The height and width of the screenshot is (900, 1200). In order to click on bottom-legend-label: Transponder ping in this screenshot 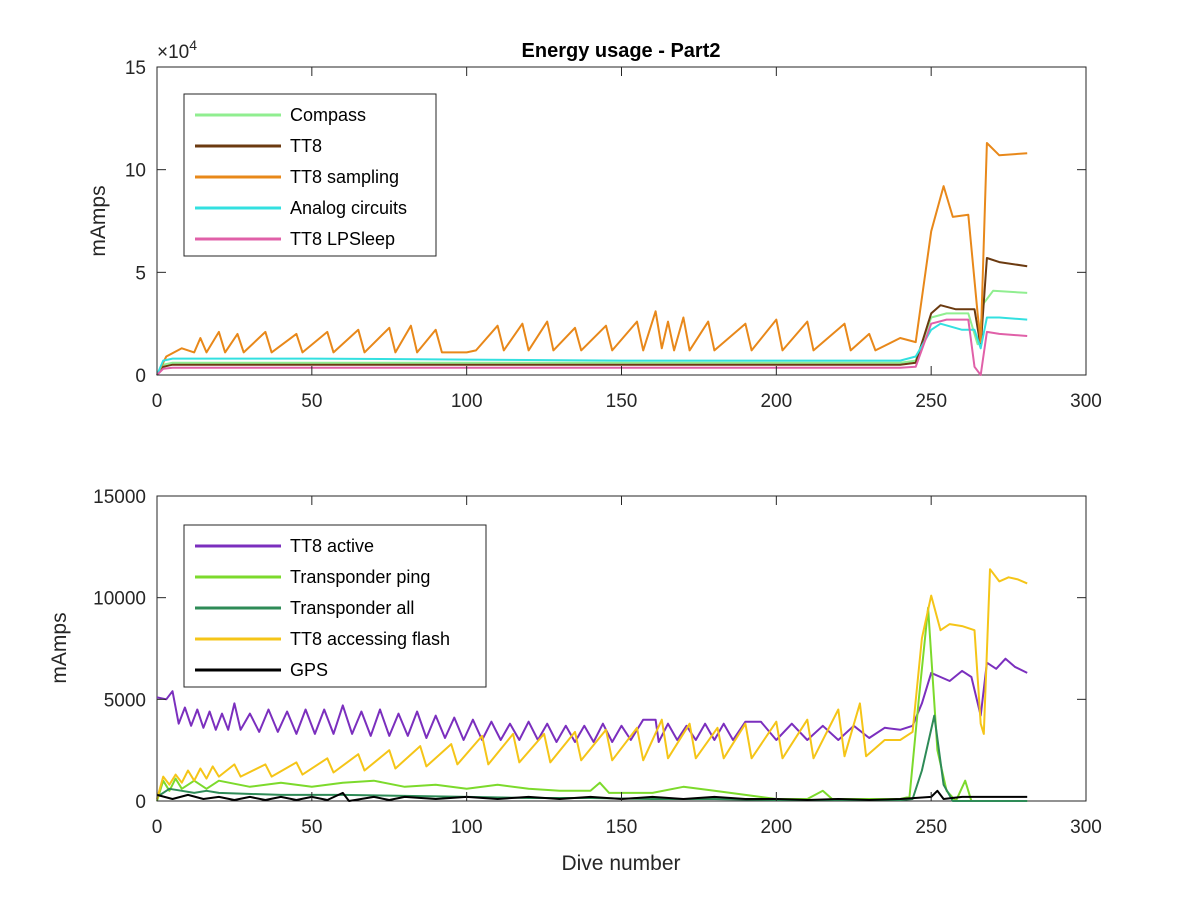, I will do `click(360, 577)`.